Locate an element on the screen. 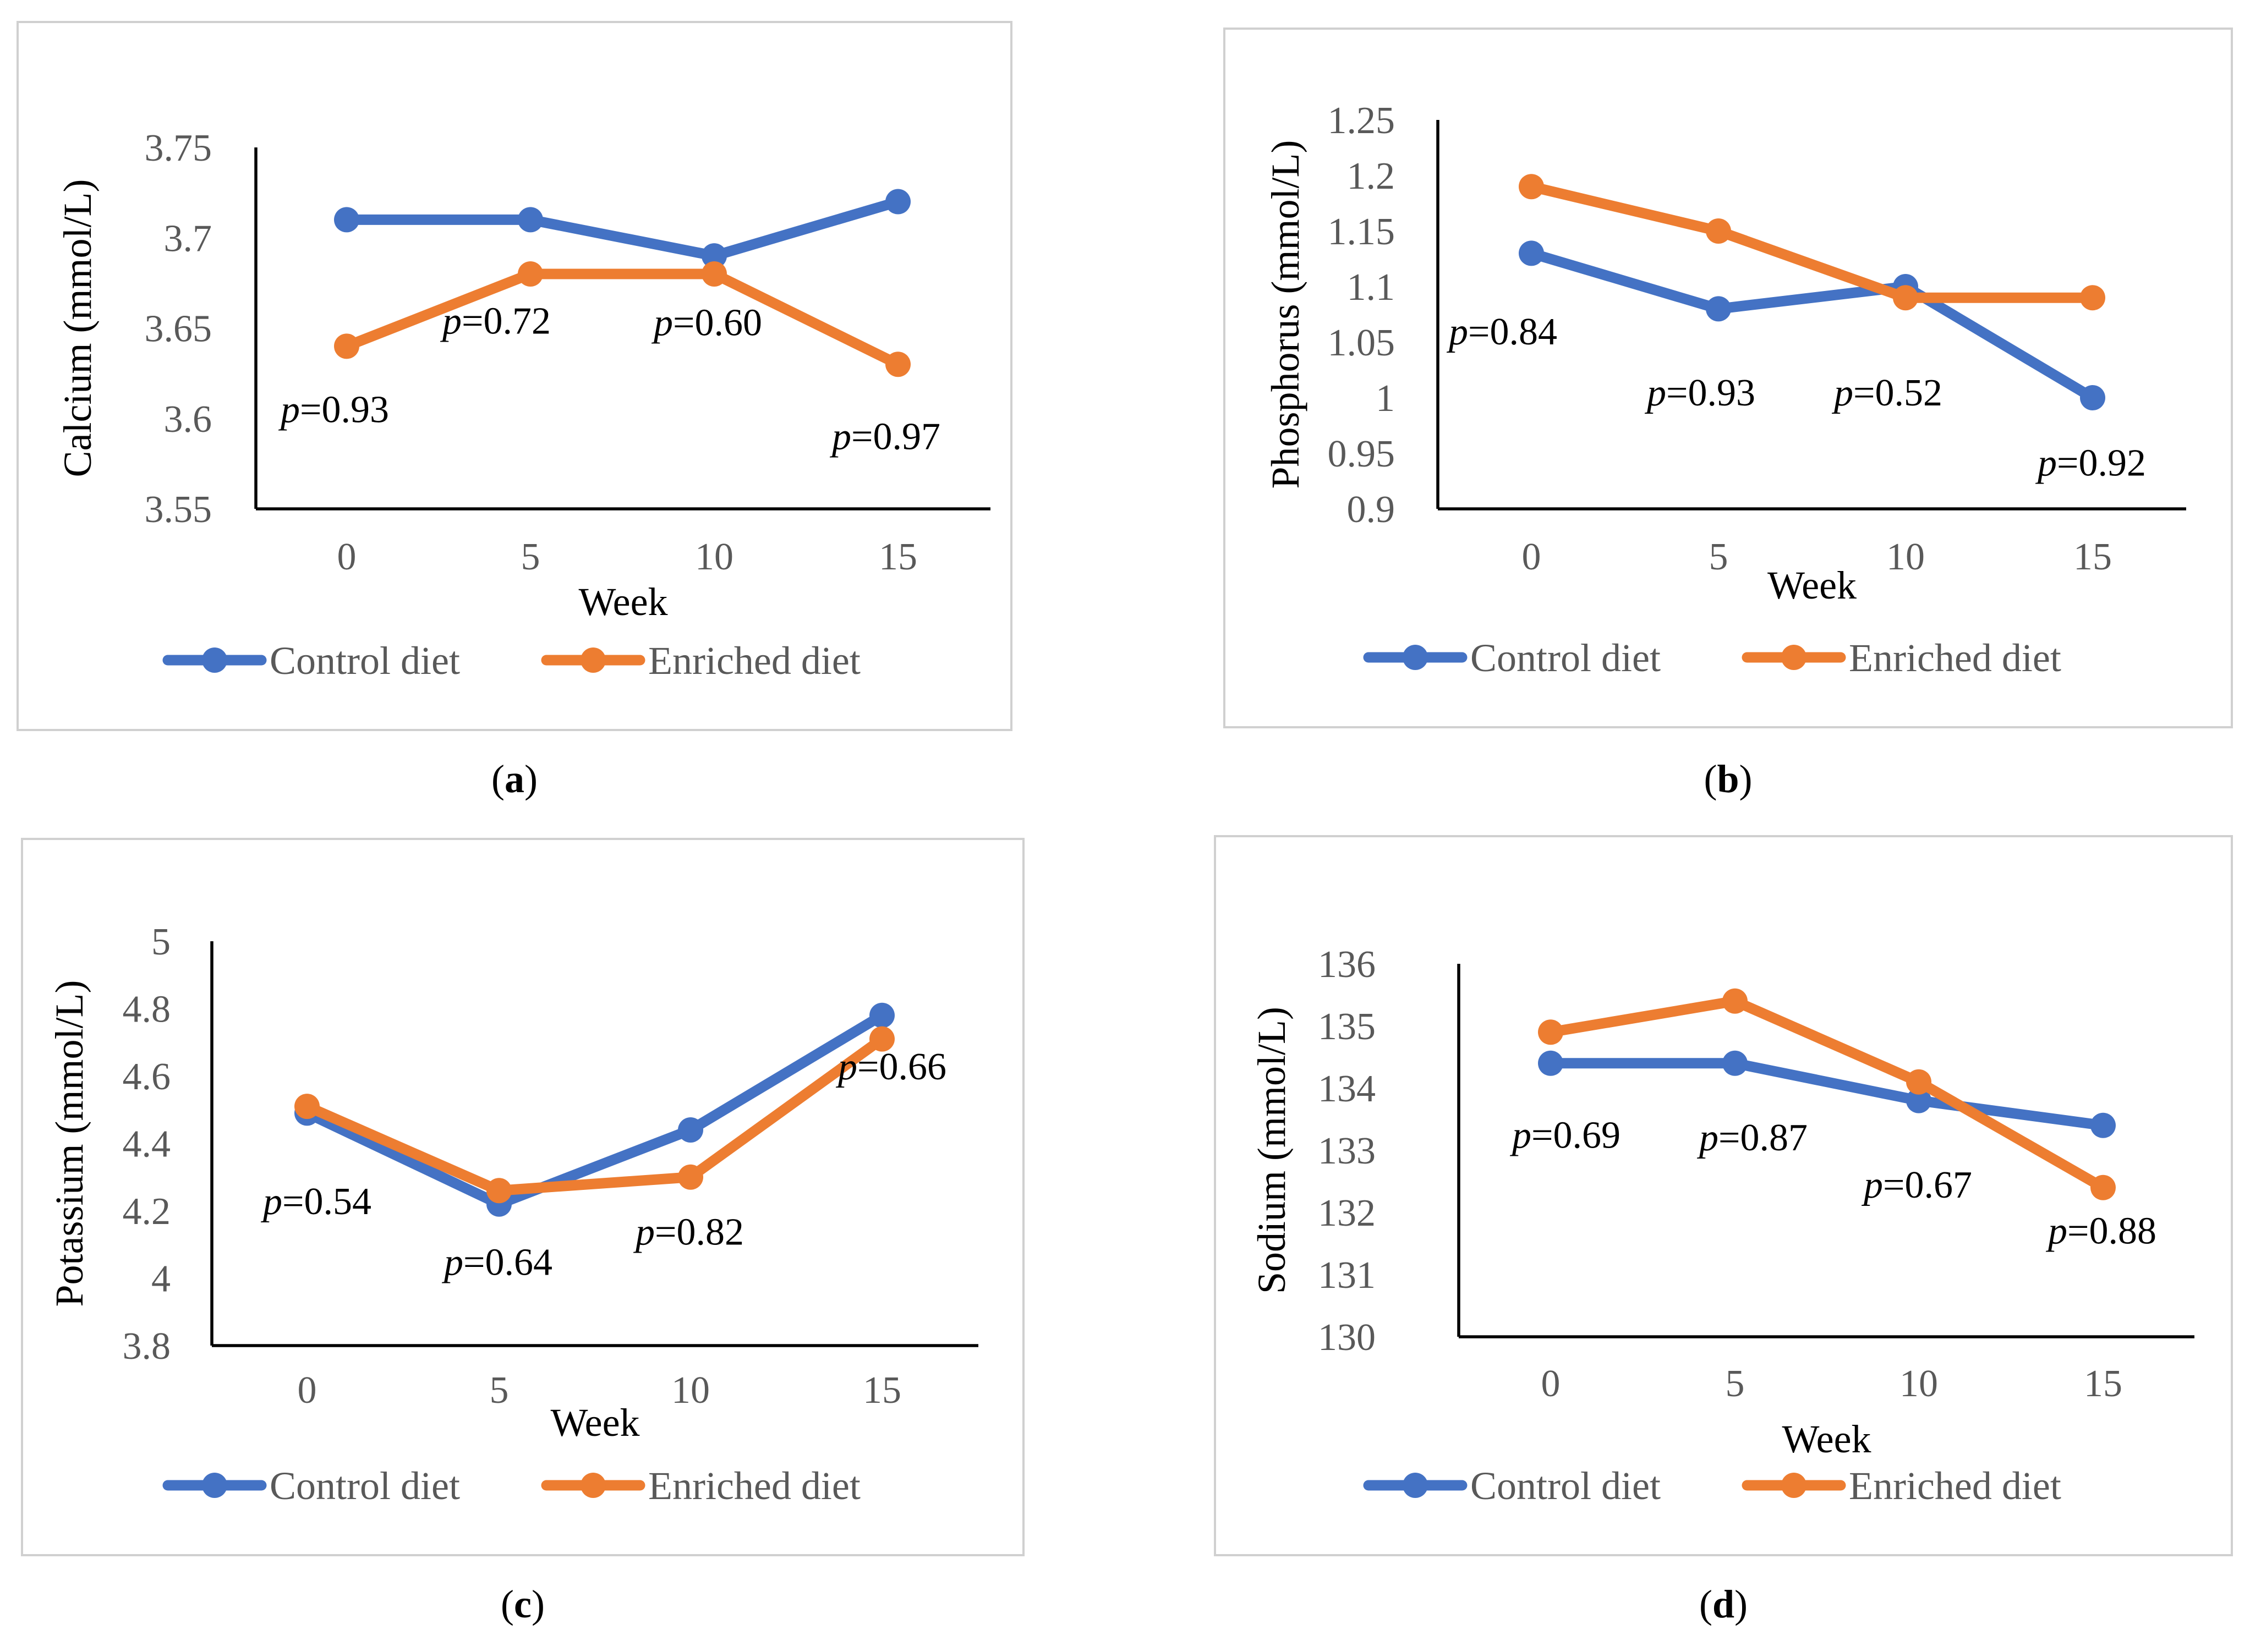 The image size is (2250, 1652). y-tick-label: 3.6 is located at coordinates (188, 419).